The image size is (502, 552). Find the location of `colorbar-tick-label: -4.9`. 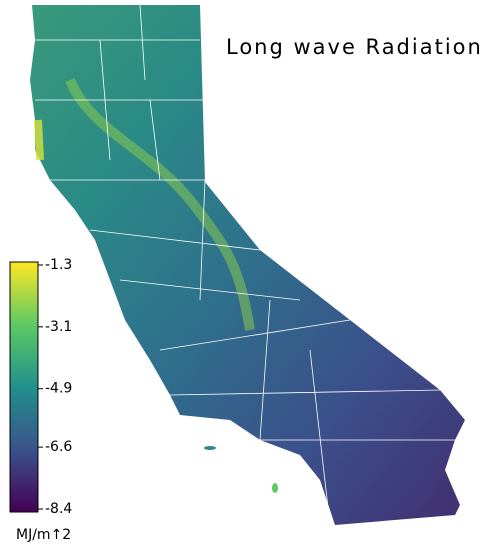

colorbar-tick-label: -4.9 is located at coordinates (58, 389).